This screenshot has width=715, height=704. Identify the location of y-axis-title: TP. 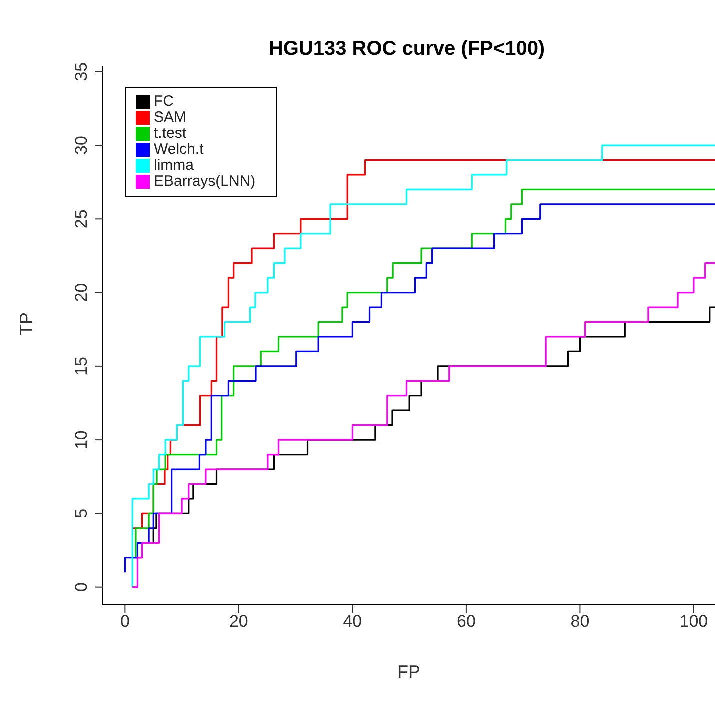
(26, 324).